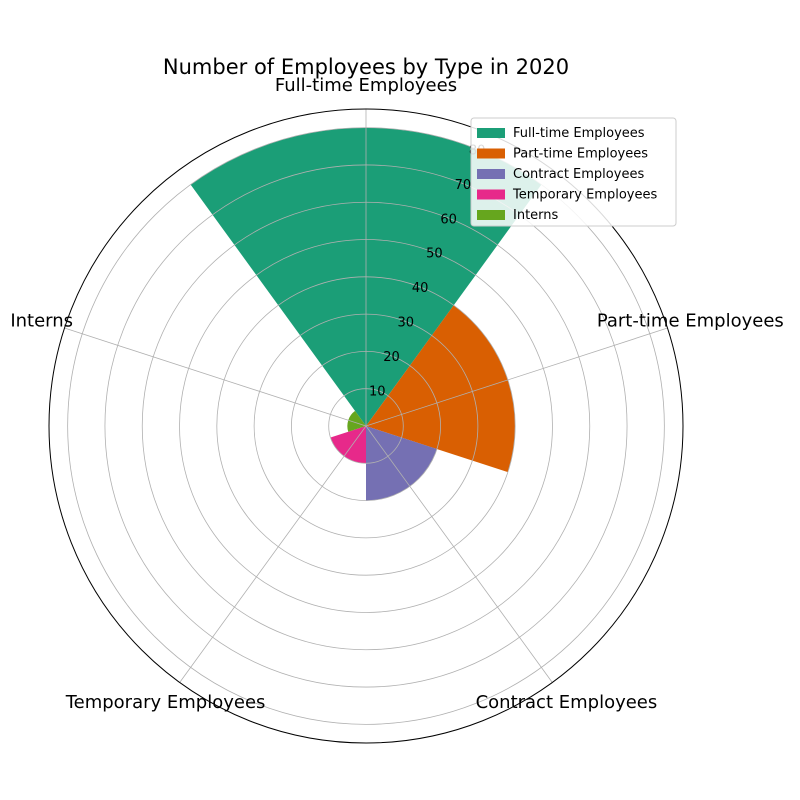 This screenshot has width=800, height=800. I want to click on tick-label-40: 40, so click(420, 288).